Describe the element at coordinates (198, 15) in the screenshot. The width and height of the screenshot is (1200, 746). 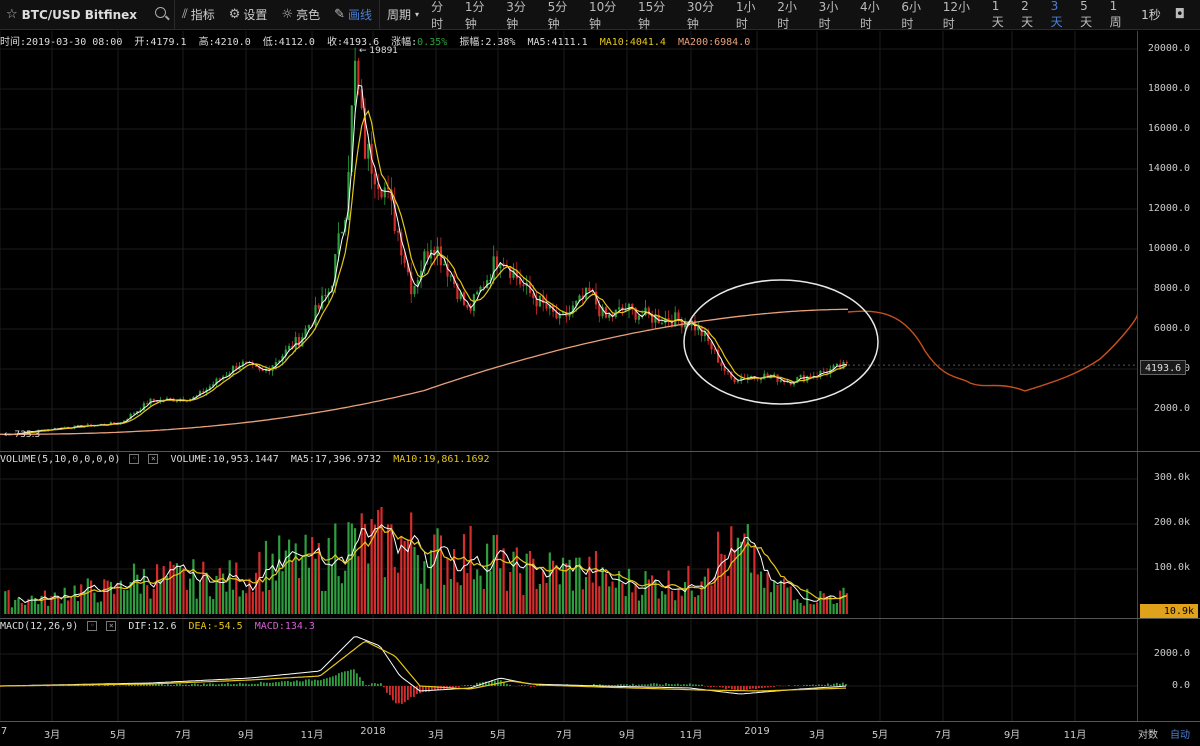
I see `indicators-button: ⫽ 指标` at that location.